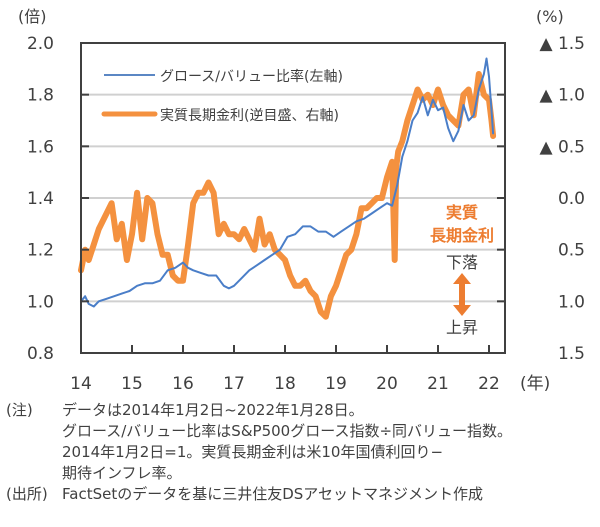 The image size is (600, 527). Describe the element at coordinates (234, 384) in the screenshot. I see `x-tick-label: 17` at that location.